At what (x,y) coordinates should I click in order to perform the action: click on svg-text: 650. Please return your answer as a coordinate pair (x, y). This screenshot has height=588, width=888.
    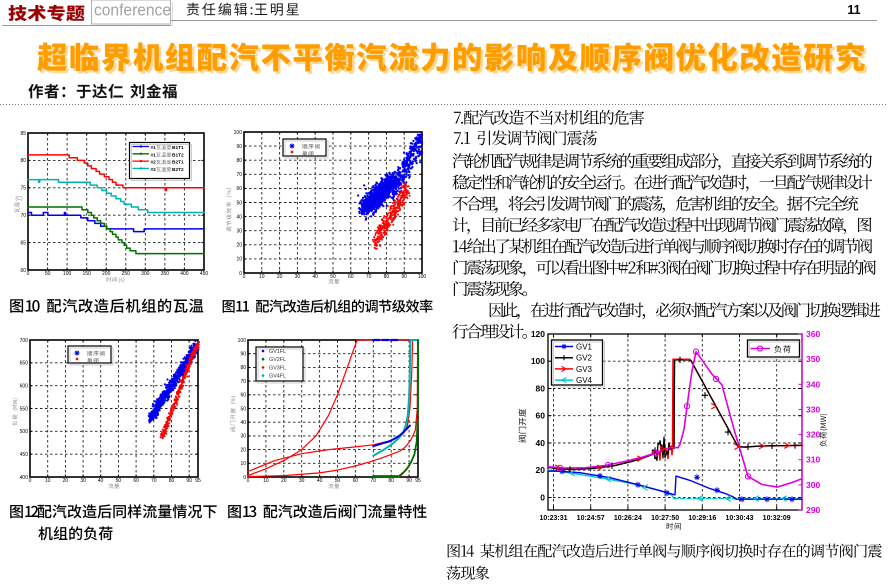
    Looking at the image, I should click on (24, 364).